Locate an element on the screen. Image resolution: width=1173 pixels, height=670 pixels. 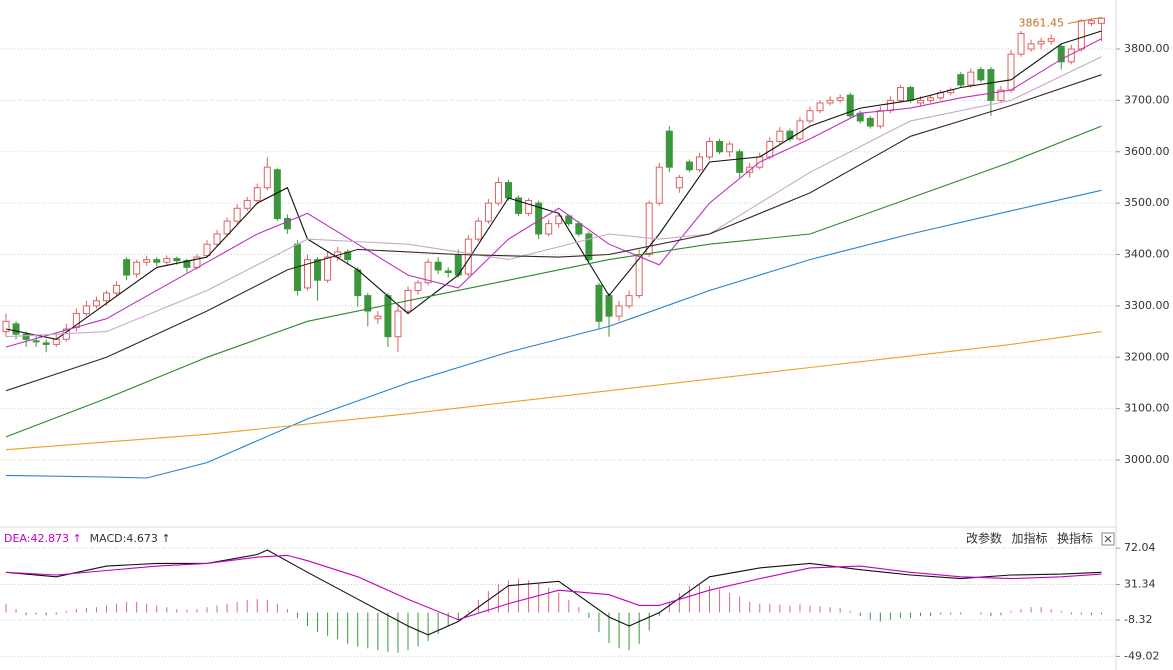
y-tick-label: 3500.00 is located at coordinates (1147, 202).